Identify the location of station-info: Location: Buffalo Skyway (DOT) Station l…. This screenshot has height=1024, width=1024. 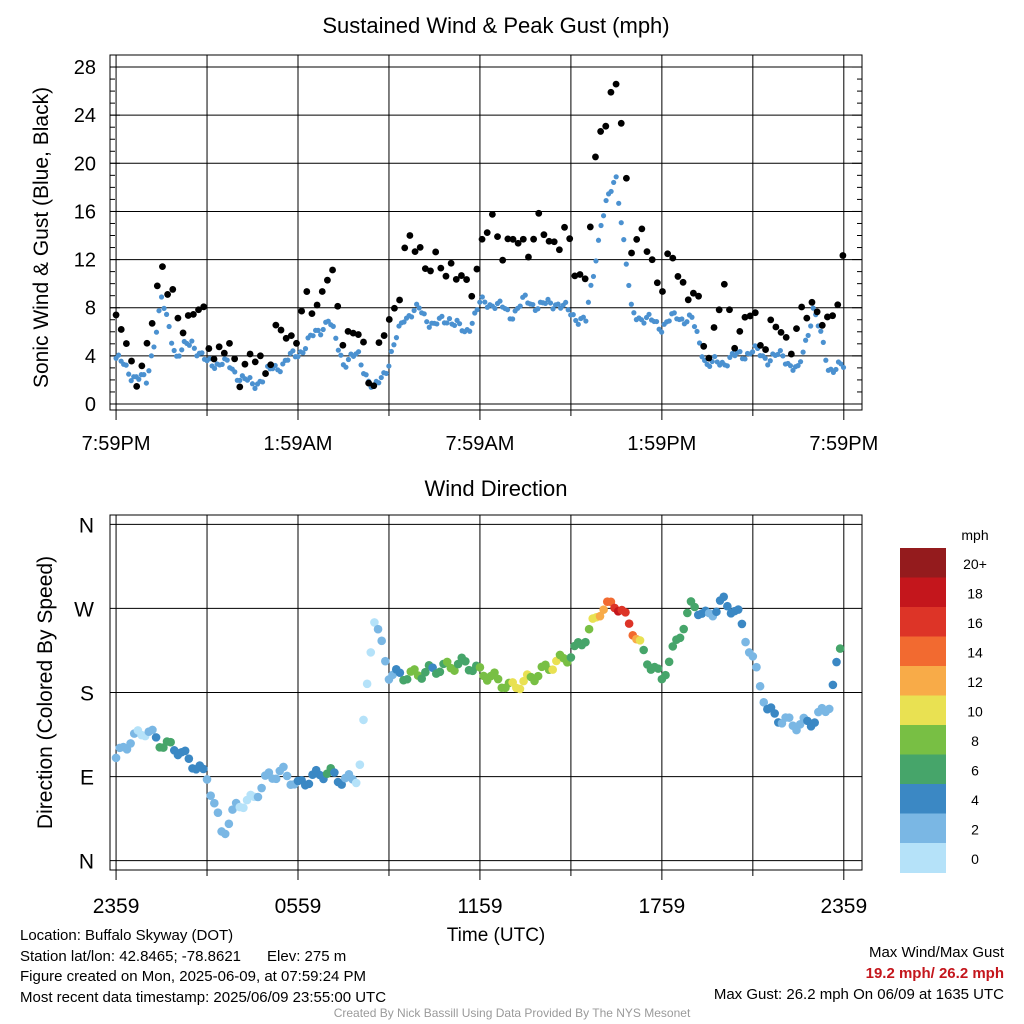
(203, 967).